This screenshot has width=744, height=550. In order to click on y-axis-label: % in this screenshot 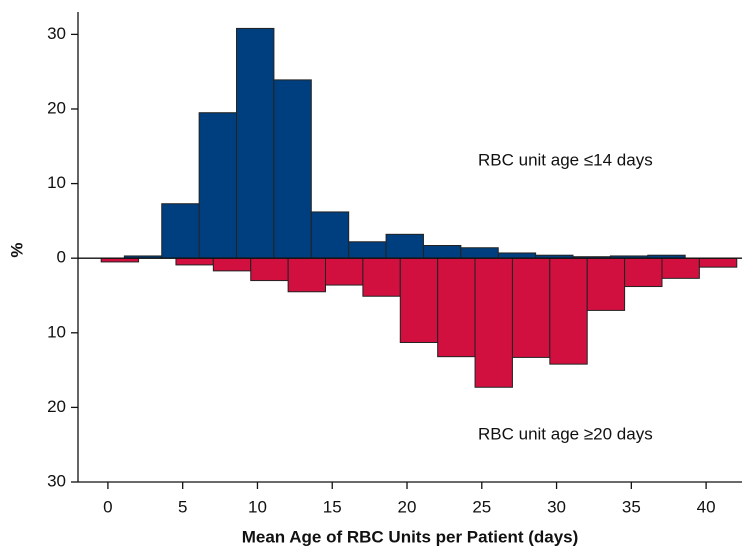, I will do `click(16, 249)`.